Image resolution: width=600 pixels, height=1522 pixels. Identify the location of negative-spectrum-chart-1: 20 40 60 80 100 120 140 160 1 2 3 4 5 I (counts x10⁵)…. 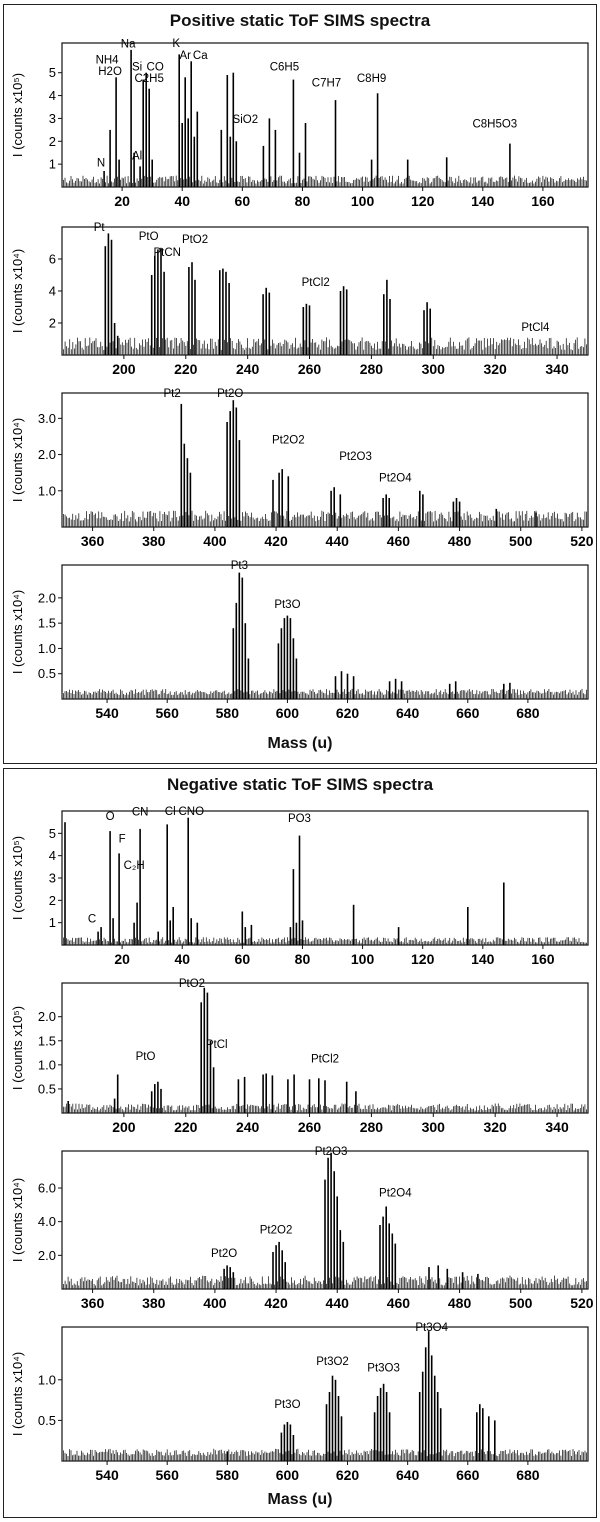
(299, 886).